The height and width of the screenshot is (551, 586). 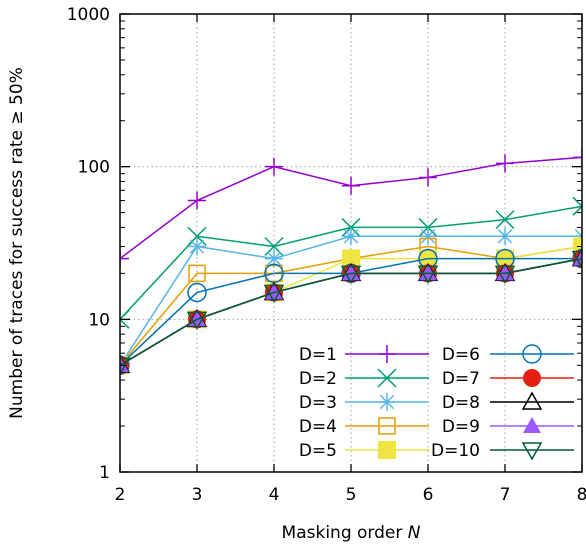 What do you see at coordinates (428, 495) in the screenshot?
I see `x-tick-label: 6` at bounding box center [428, 495].